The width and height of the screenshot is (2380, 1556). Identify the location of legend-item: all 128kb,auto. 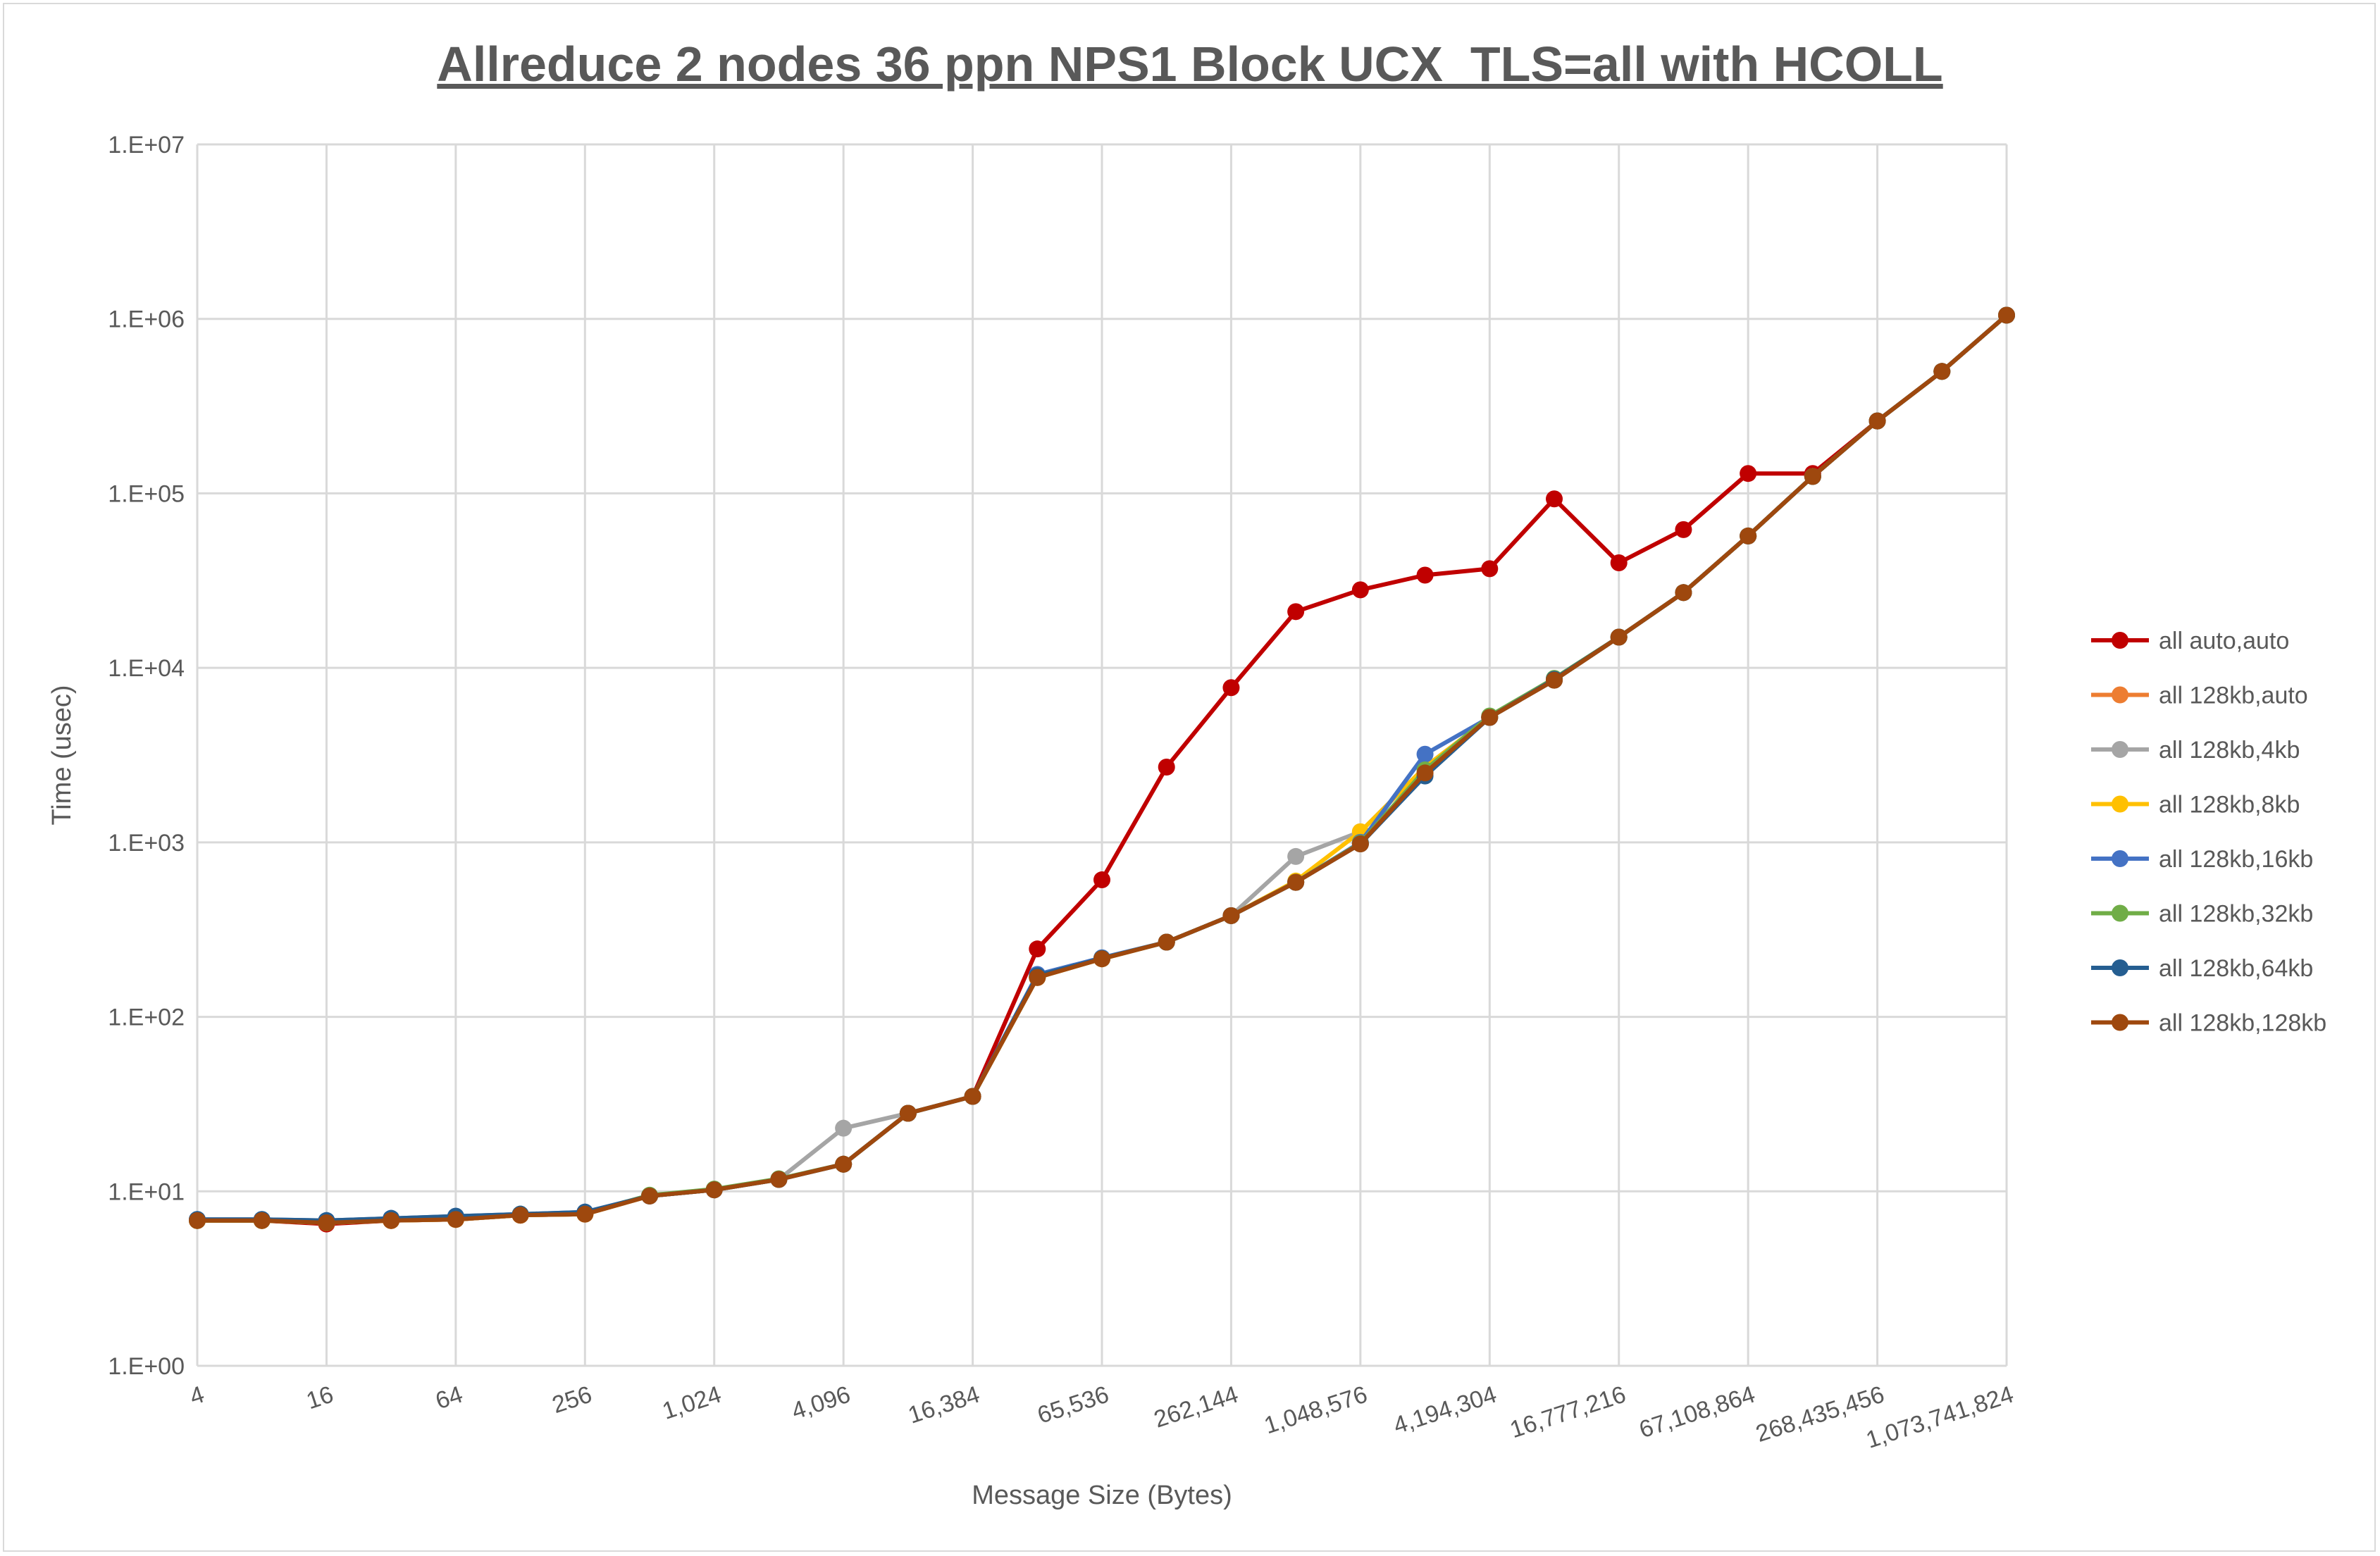
(2199, 696).